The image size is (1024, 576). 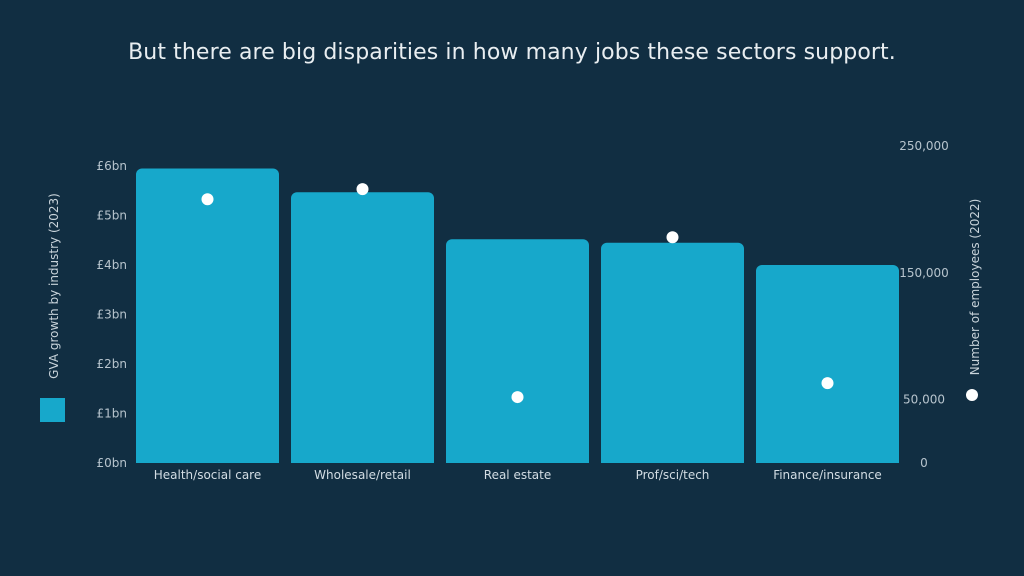 I want to click on x-category-label: Health/social care, so click(x=207, y=475).